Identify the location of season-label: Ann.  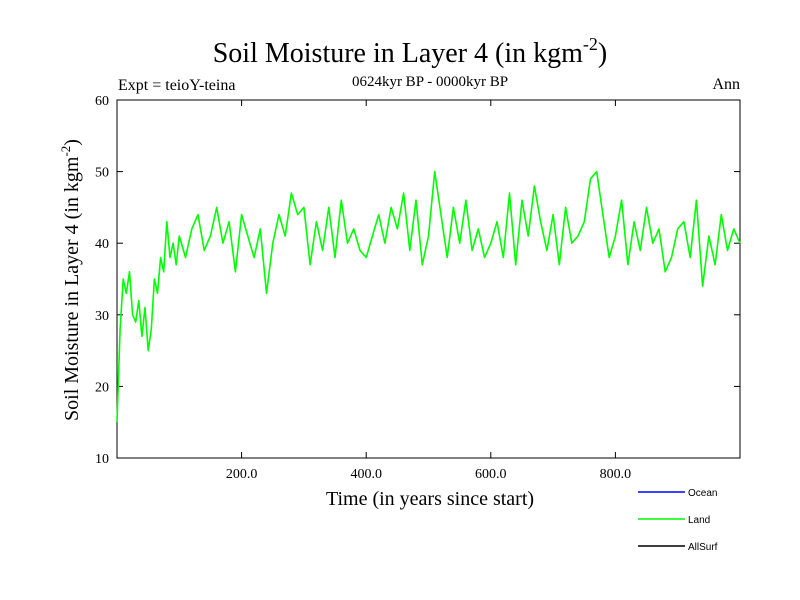
(726, 84).